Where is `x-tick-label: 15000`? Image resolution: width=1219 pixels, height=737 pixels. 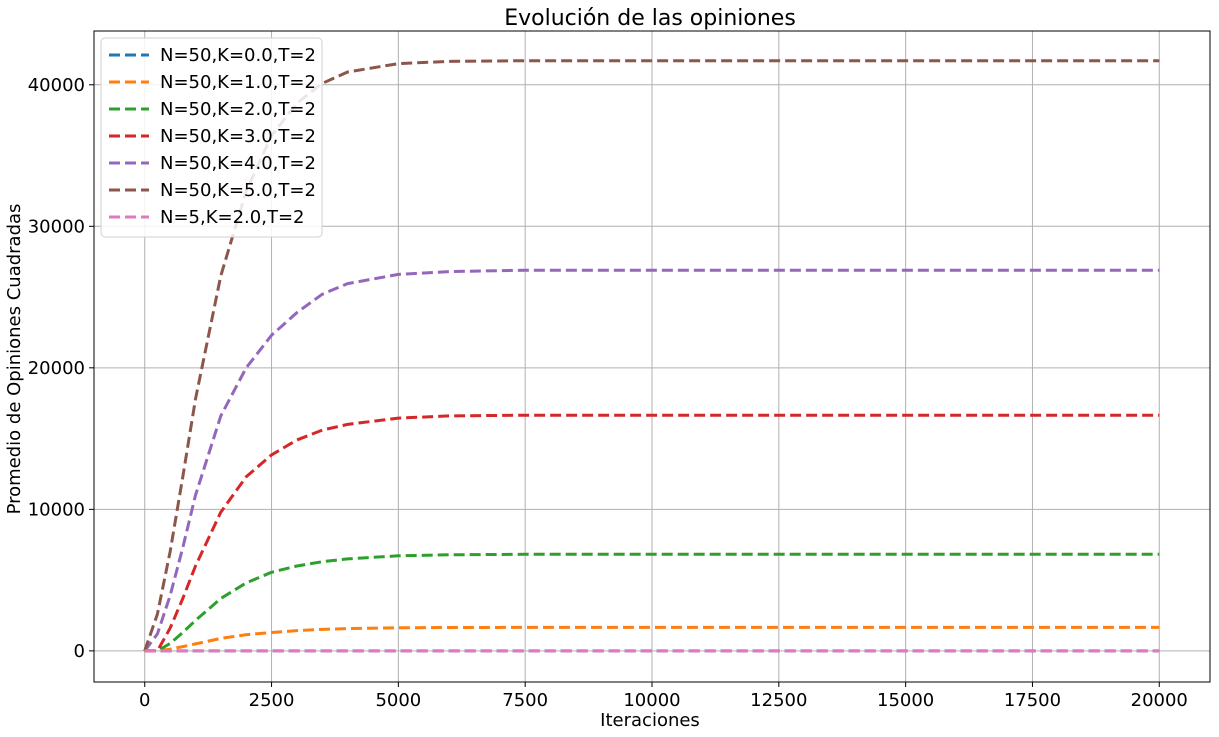 x-tick-label: 15000 is located at coordinates (905, 700).